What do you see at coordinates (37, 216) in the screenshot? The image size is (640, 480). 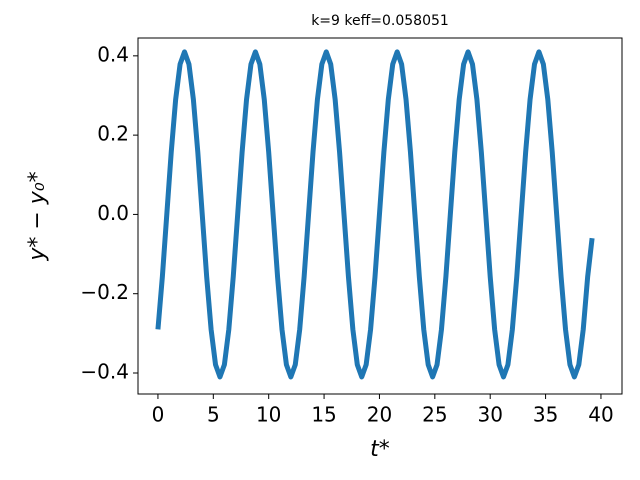 I see `y-axis-label: y* − y₀*` at bounding box center [37, 216].